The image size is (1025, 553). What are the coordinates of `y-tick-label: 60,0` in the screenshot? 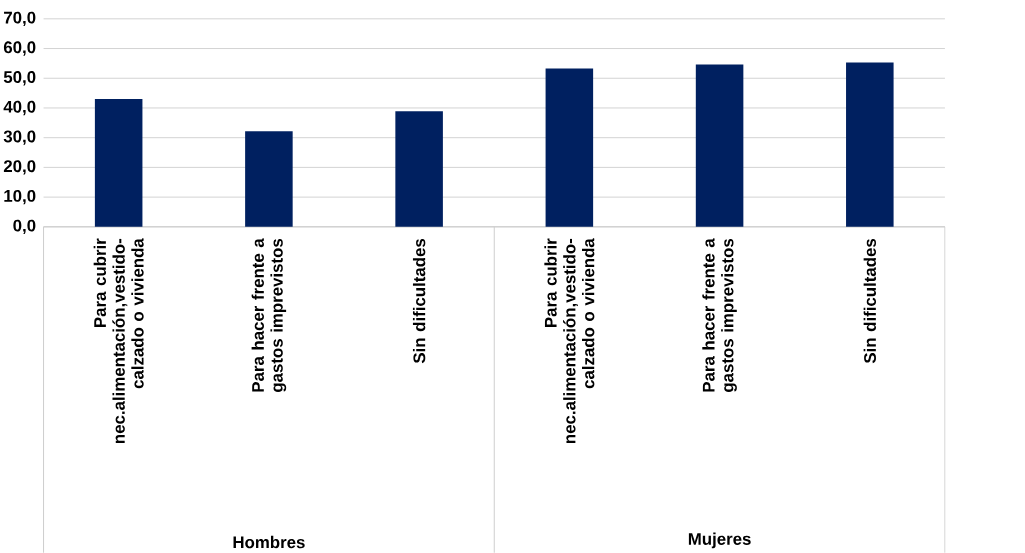 It's located at (19, 48).